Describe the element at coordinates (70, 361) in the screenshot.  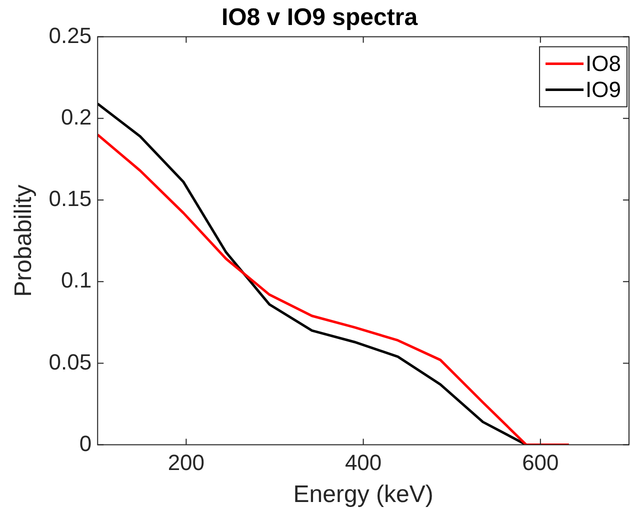
I see `y-tick-label: 0.05` at that location.